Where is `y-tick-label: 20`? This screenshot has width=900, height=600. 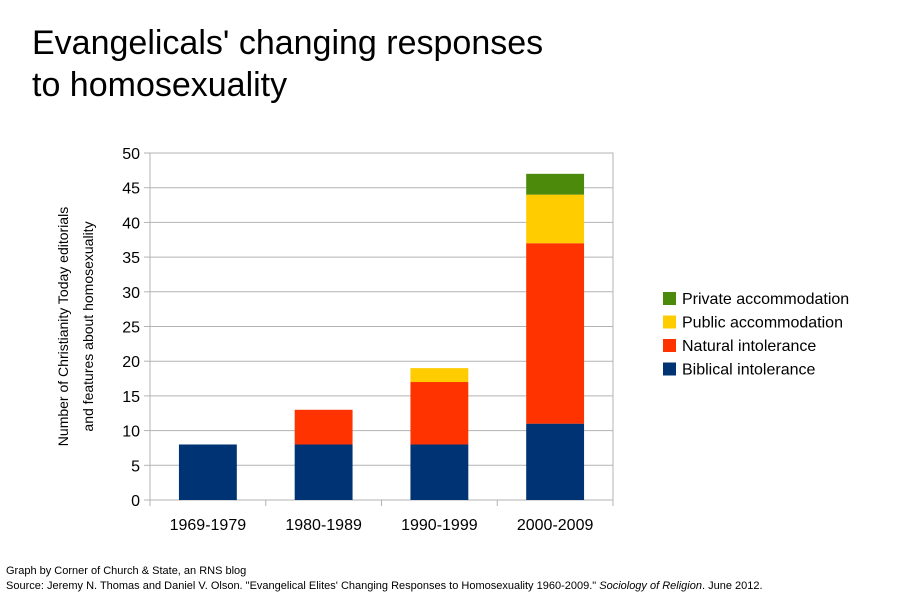
y-tick-label: 20 is located at coordinates (131, 362).